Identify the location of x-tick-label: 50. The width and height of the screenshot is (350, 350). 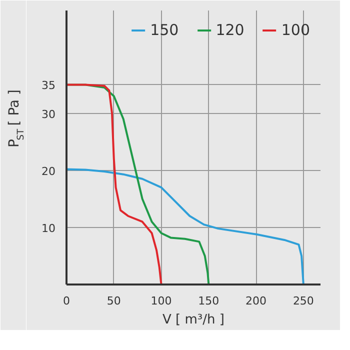
(113, 301).